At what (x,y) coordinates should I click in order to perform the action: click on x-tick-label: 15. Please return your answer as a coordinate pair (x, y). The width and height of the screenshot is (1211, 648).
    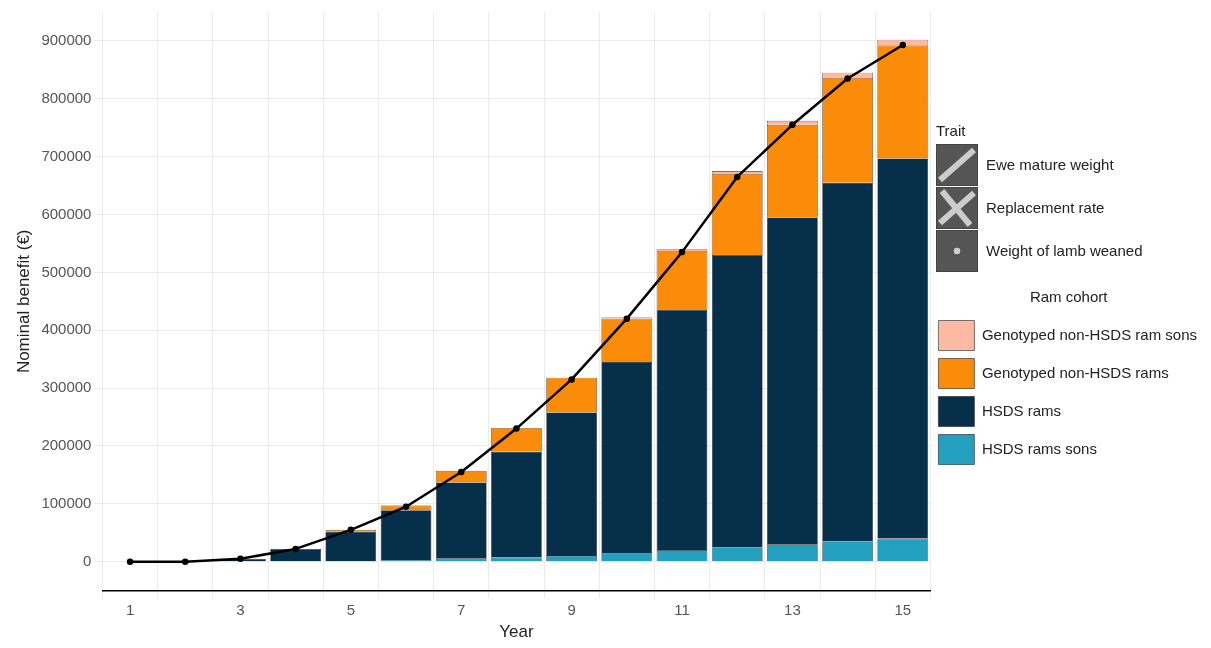
    Looking at the image, I should click on (903, 609).